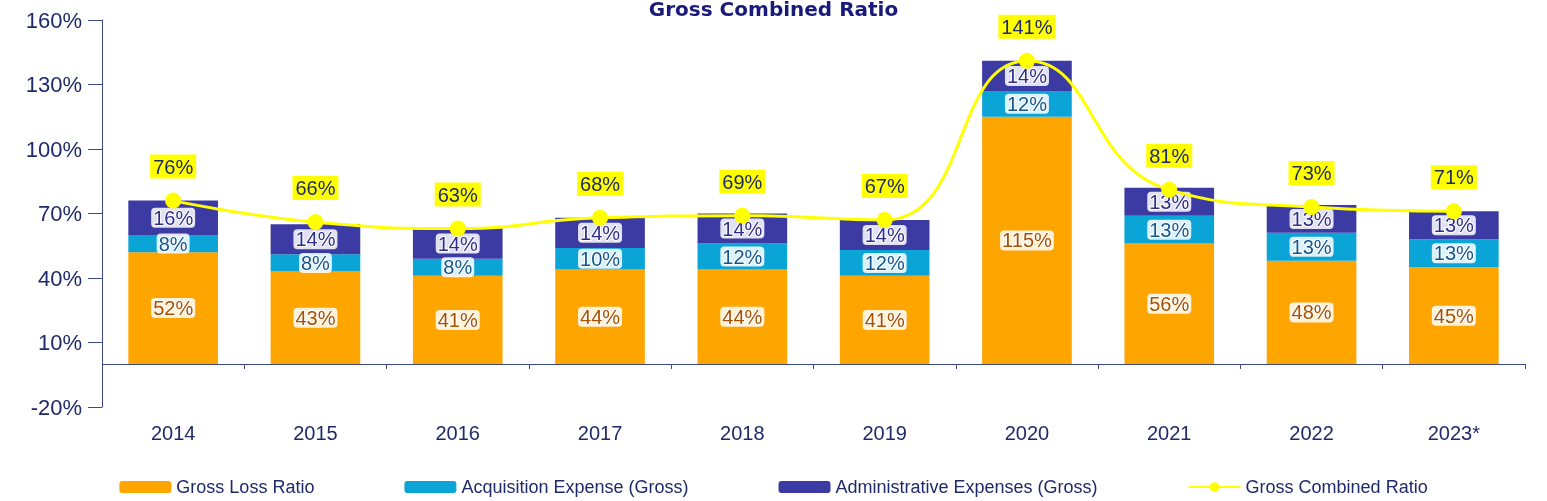 The height and width of the screenshot is (501, 1547). What do you see at coordinates (315, 433) in the screenshot?
I see `x-tick-label: 2015` at bounding box center [315, 433].